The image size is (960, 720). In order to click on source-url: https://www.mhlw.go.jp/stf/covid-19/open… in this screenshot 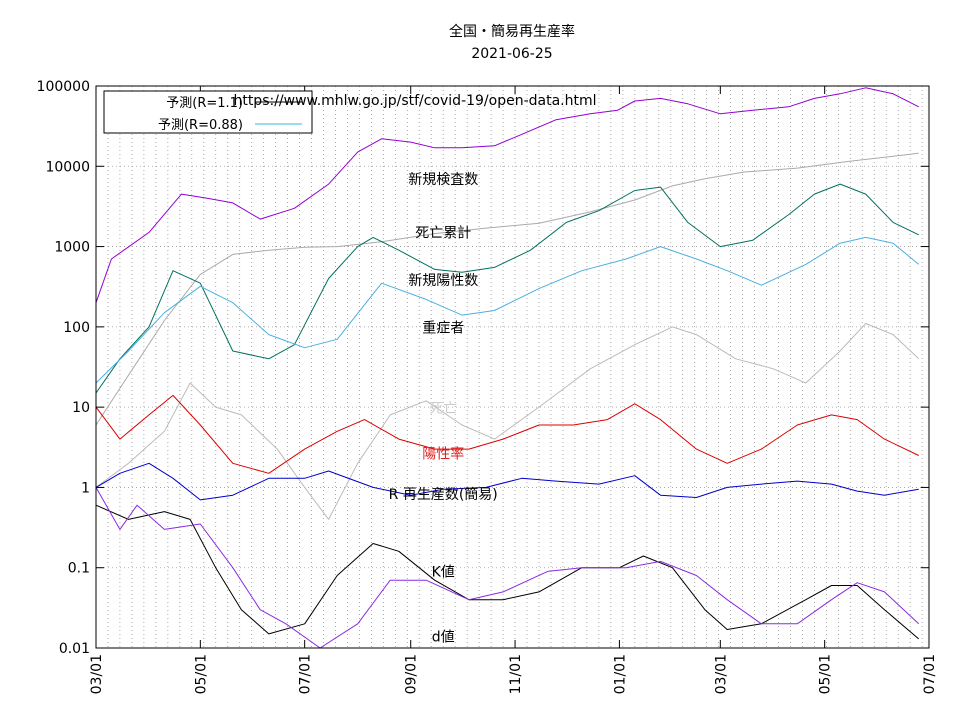, I will do `click(414, 101)`.